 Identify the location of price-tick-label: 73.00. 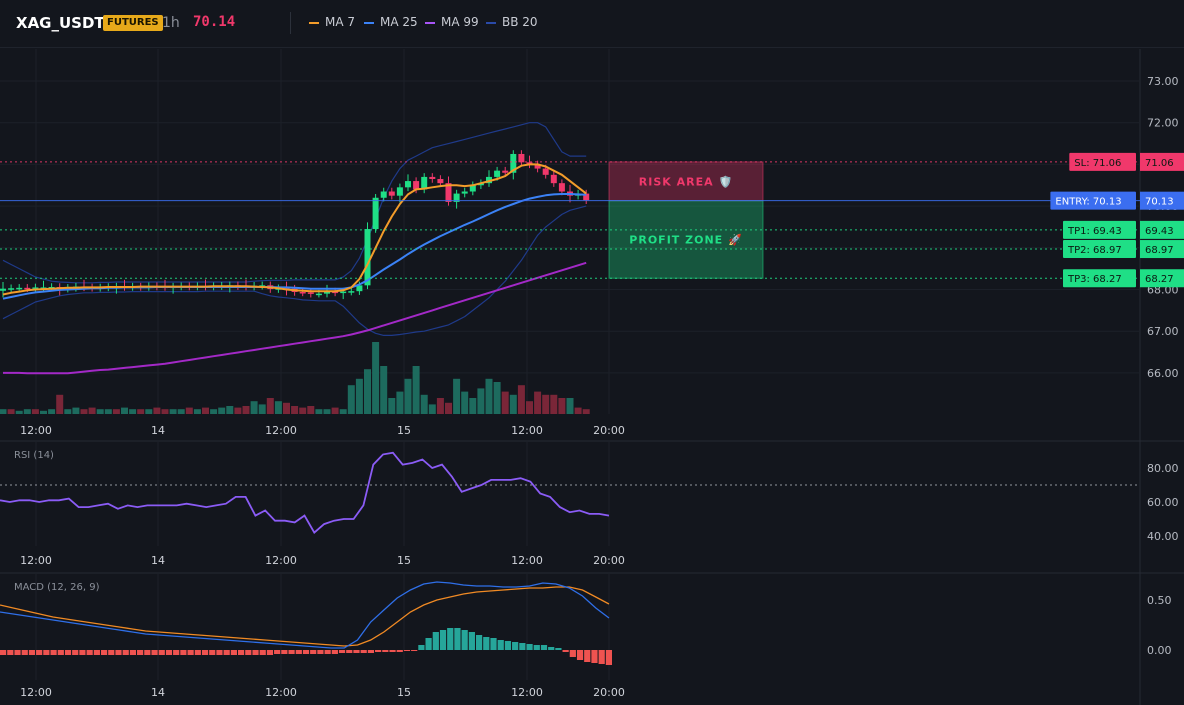
(1163, 81).